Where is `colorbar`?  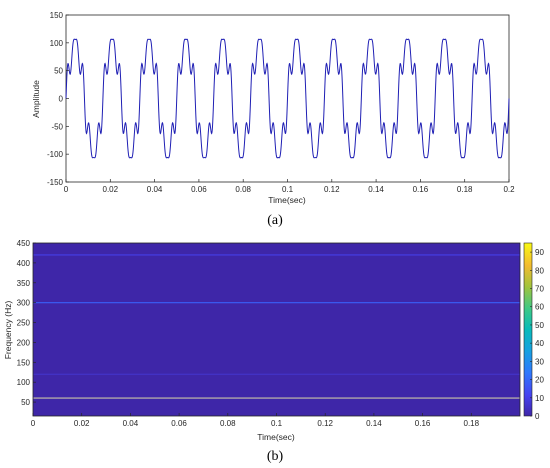
colorbar is located at coordinates (528, 329).